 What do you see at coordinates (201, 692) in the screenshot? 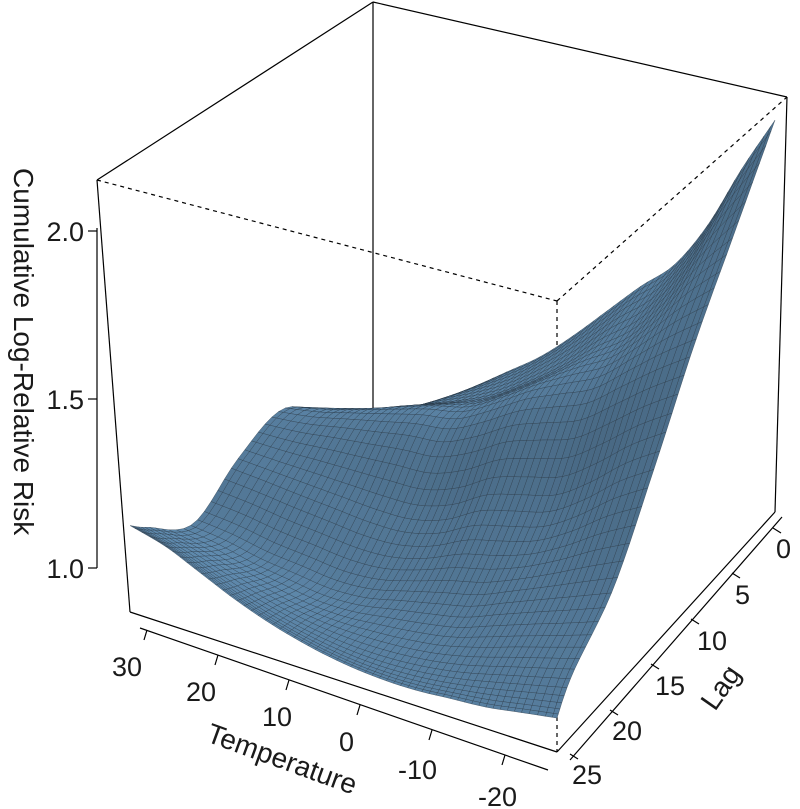
I see `temperature-tick-label: 20` at bounding box center [201, 692].